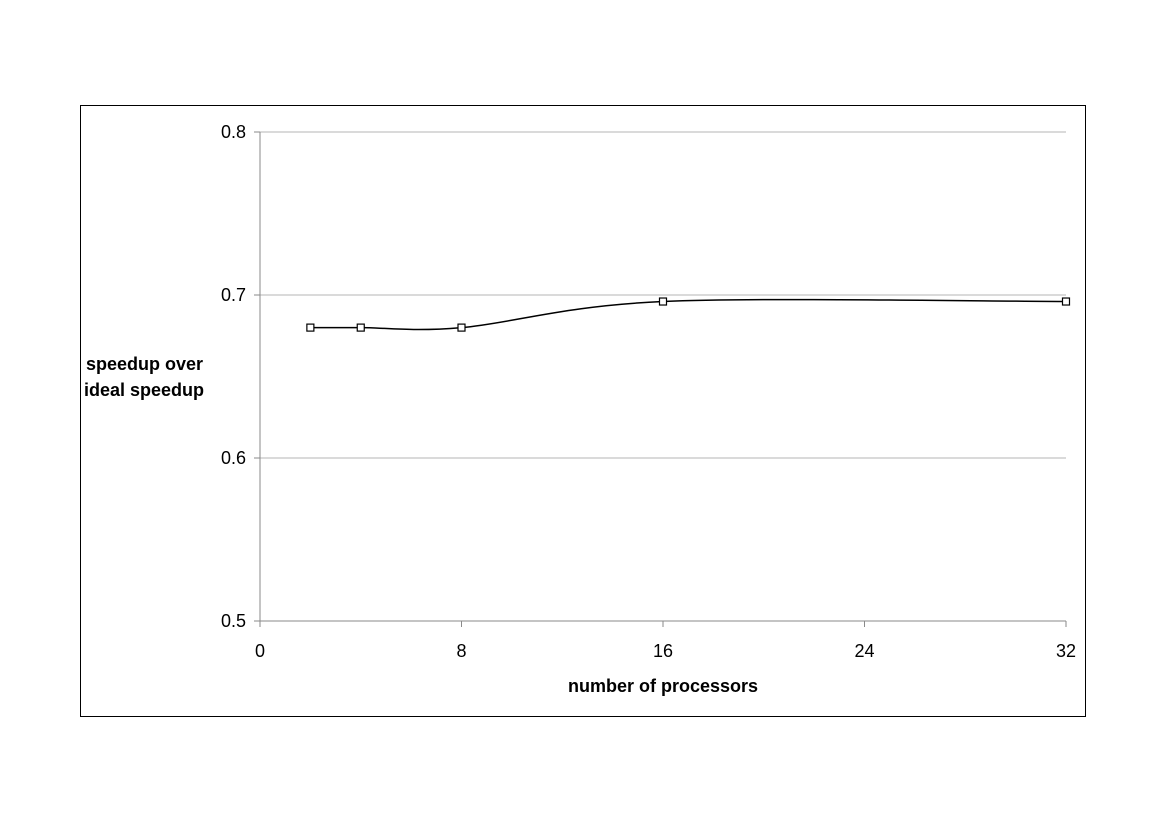  What do you see at coordinates (144, 364) in the screenshot?
I see `y-axis-title-line-1: speedup over` at bounding box center [144, 364].